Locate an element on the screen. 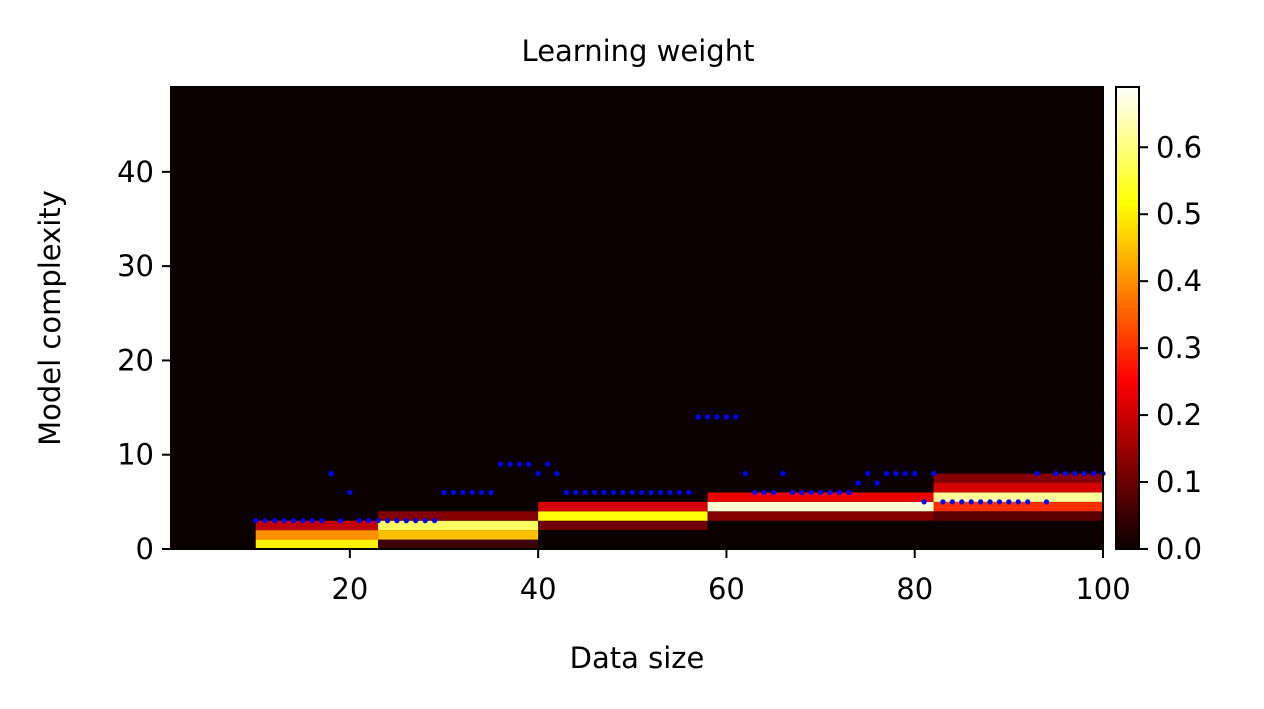 The image size is (1264, 709). x-tick-label: 20 is located at coordinates (349, 589).